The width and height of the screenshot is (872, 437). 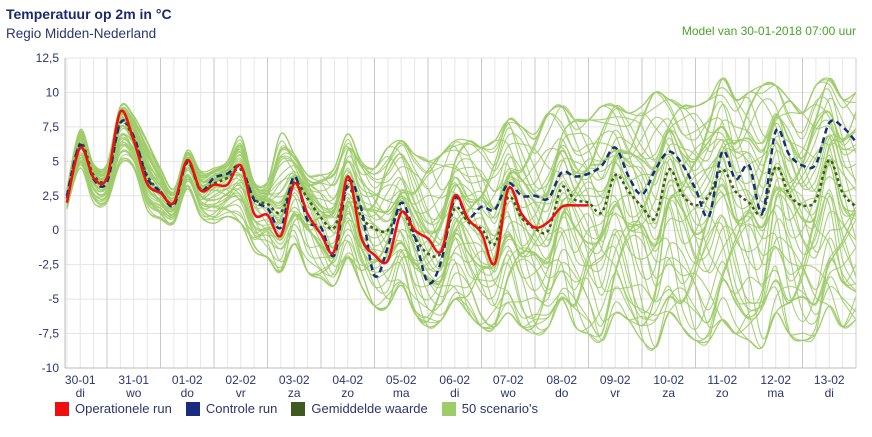 What do you see at coordinates (53, 299) in the screenshot?
I see `y-tick-label: -5` at bounding box center [53, 299].